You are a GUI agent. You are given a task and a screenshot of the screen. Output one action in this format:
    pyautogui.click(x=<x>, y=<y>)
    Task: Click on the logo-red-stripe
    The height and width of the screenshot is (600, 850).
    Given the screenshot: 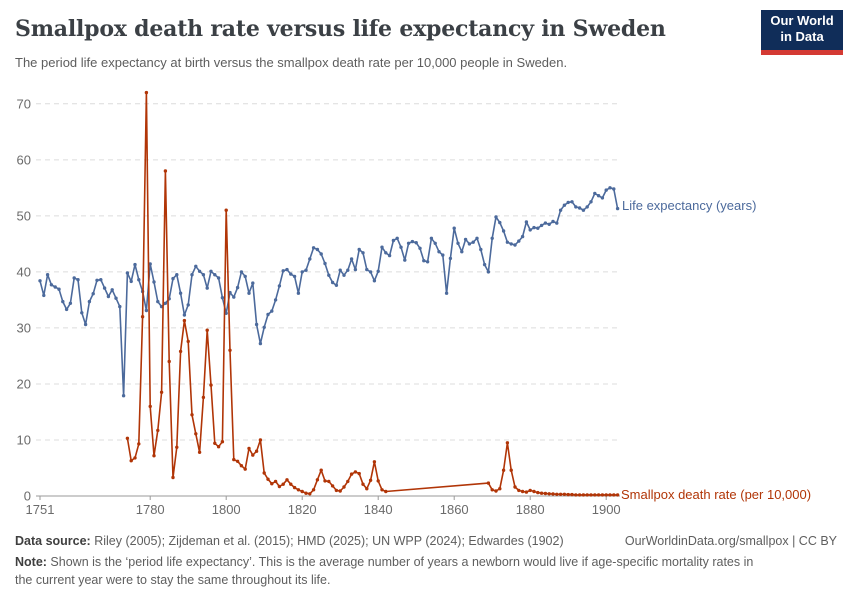 What is the action you would take?
    pyautogui.click(x=802, y=52)
    